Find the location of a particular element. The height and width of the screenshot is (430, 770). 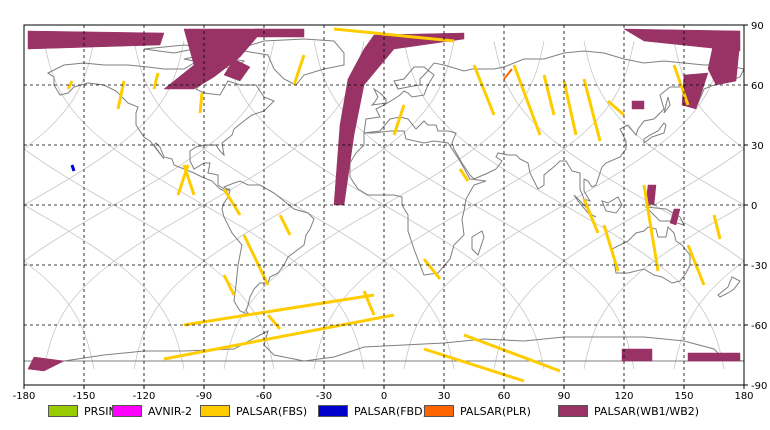

x-tick-label: 60 is located at coordinates (504, 395).